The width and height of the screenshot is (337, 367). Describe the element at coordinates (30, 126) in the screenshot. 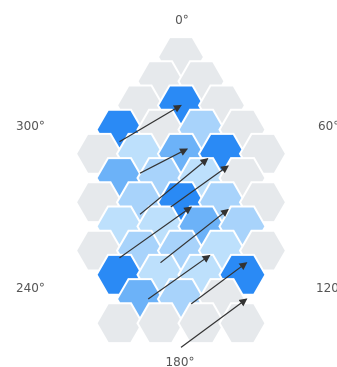

I see `label-300-deg: 300°` at that location.